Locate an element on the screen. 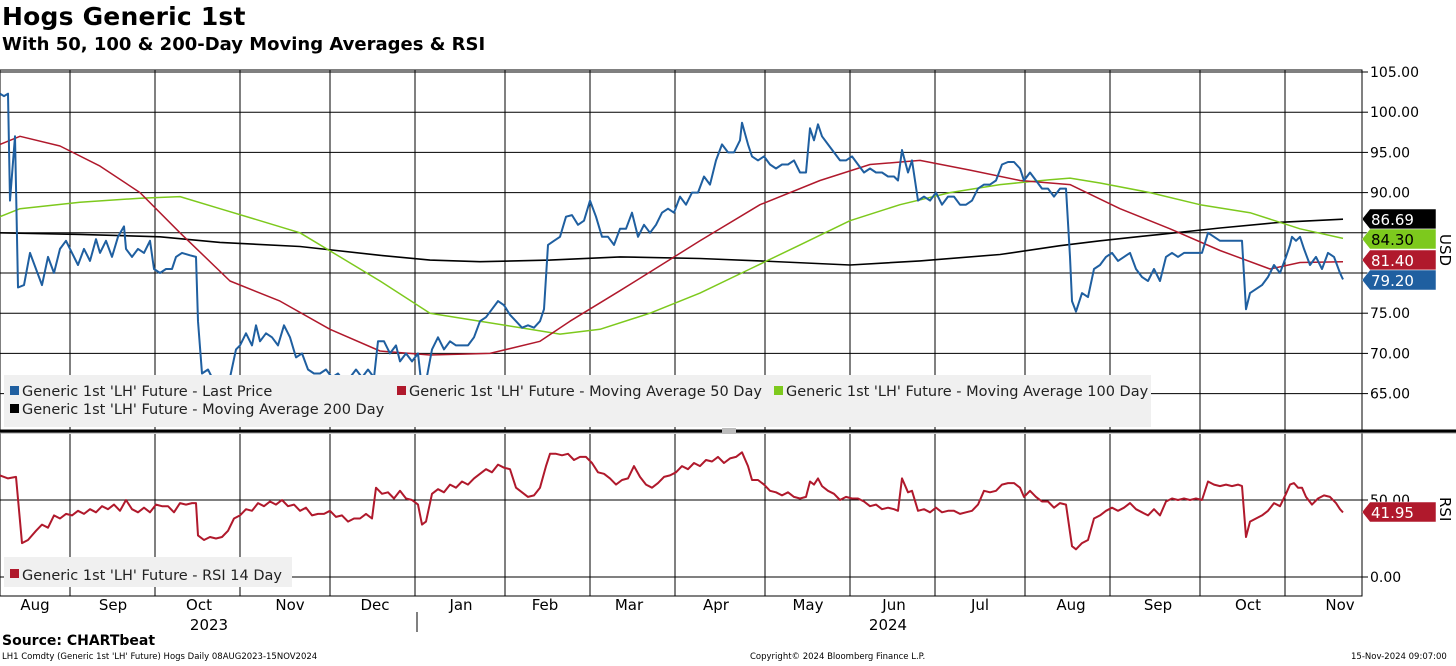  ylabel-rsi: RSI is located at coordinates (1445, 509).